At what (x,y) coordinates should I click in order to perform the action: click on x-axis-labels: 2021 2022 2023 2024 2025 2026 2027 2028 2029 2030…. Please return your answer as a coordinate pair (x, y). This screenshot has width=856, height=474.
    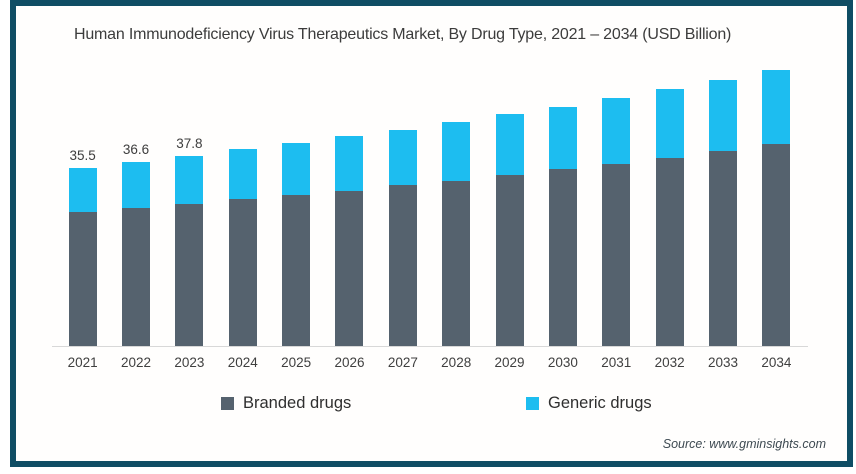
    Looking at the image, I should click on (429, 362).